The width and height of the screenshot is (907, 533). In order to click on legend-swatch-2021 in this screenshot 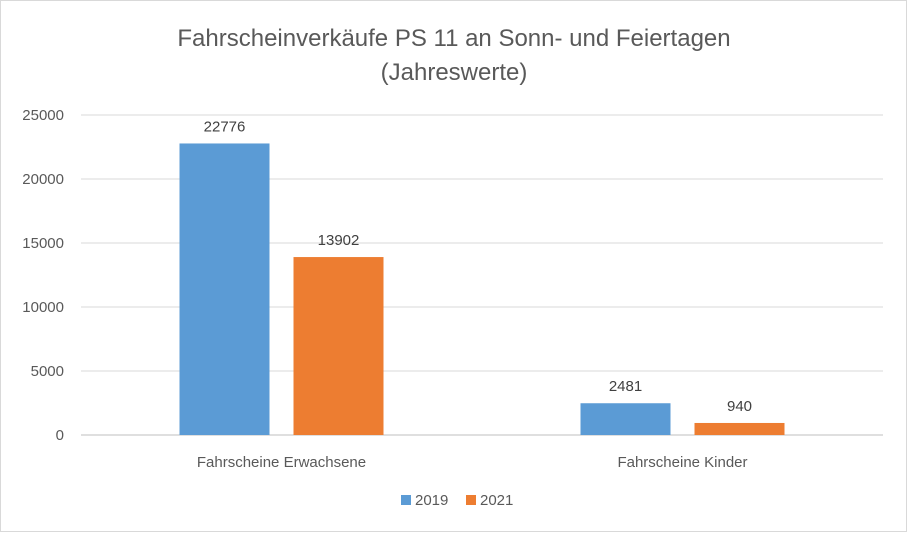, I will do `click(471, 500)`.